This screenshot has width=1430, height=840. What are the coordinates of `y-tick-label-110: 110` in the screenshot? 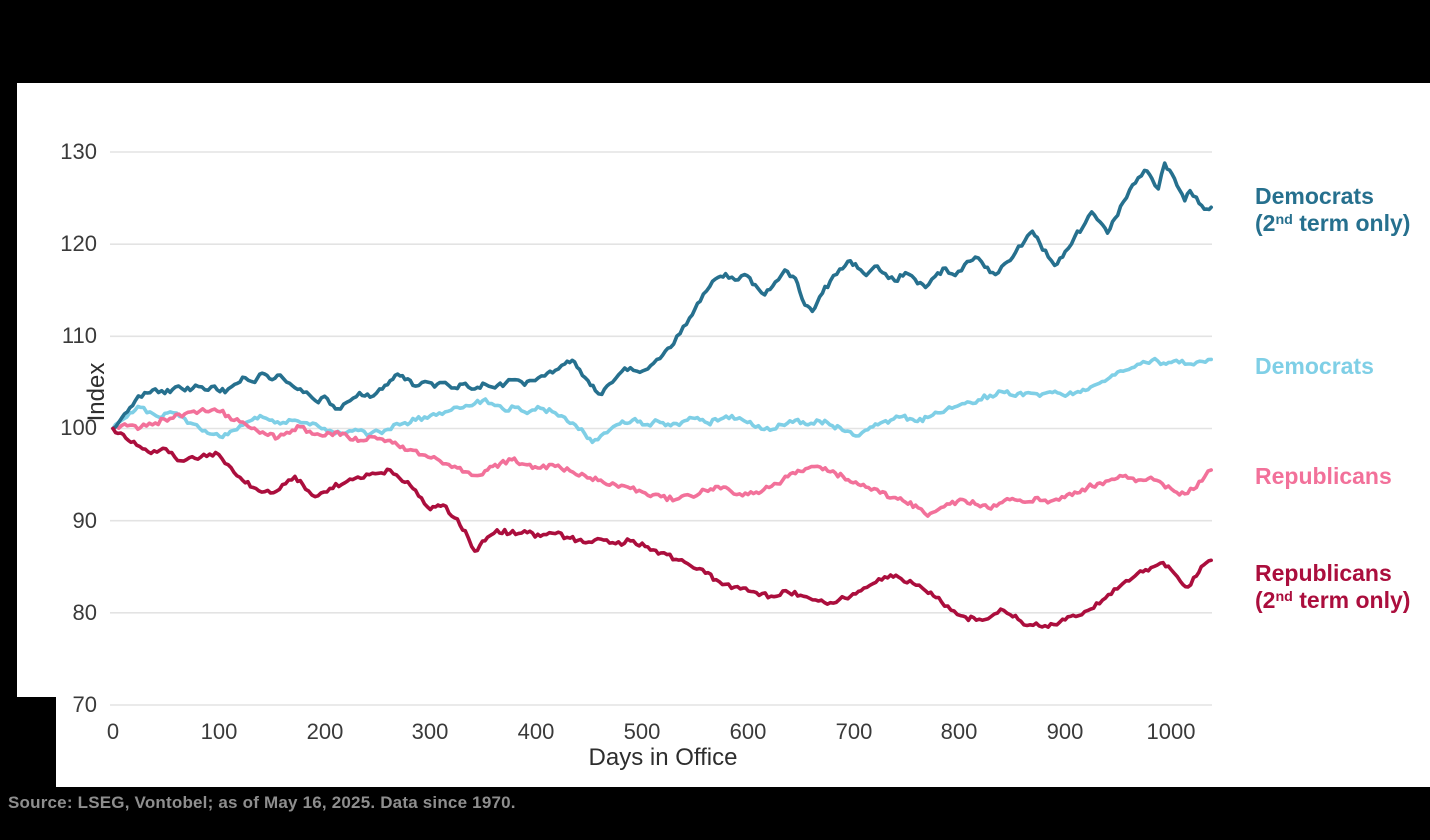 It's located at (79, 335).